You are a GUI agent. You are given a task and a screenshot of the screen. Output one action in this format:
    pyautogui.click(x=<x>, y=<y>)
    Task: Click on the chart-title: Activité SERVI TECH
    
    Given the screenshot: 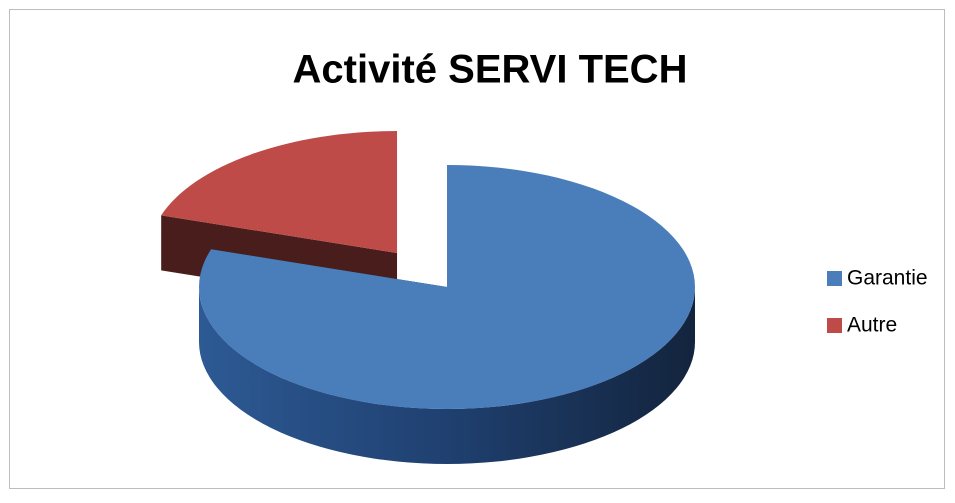 What is the action you would take?
    pyautogui.click(x=490, y=70)
    